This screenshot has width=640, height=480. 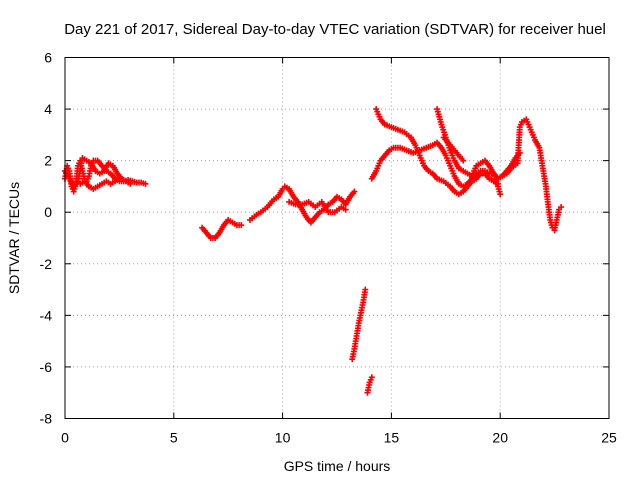 What do you see at coordinates (48, 161) in the screenshot?
I see `y-tick-label: 2` at bounding box center [48, 161].